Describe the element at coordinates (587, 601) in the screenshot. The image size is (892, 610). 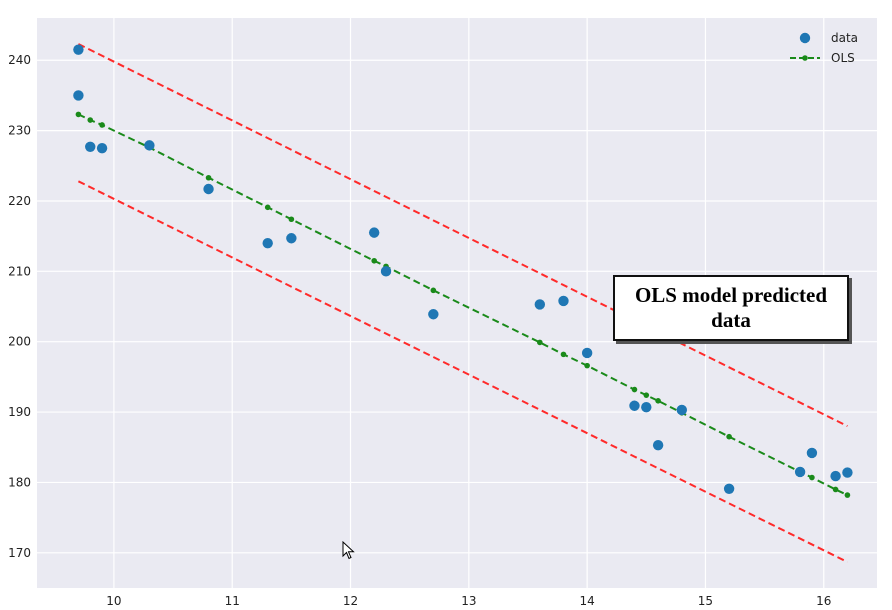
I see `x-tick-label: 14` at that location.